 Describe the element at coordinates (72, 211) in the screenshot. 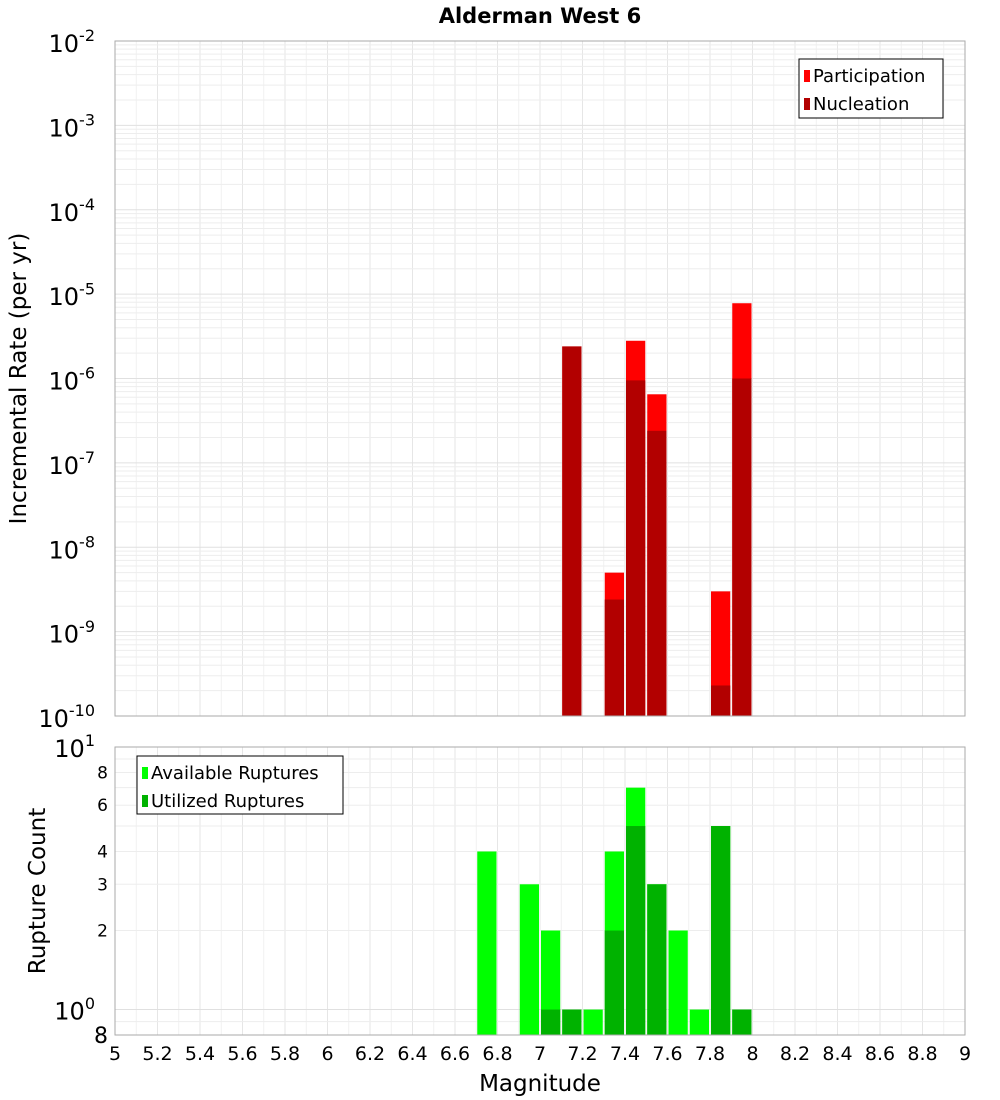

I see `y-tick-label-top: 10⁻⁴` at that location.